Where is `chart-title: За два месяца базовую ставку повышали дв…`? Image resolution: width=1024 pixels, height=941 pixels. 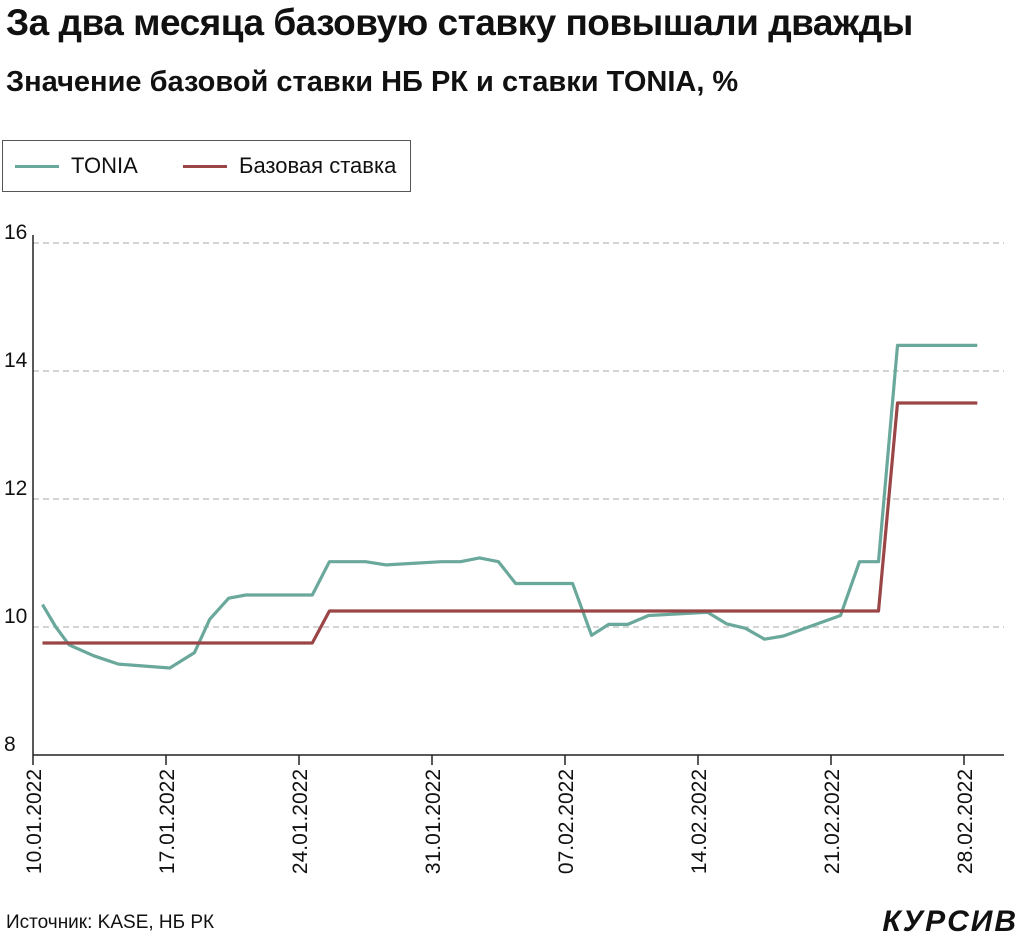
chart-title: За два месяца базовую ставку повышали дв… is located at coordinates (459, 22).